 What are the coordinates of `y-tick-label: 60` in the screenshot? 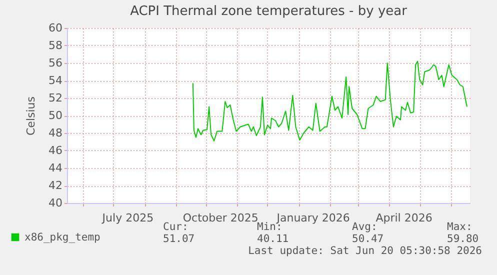 It's located at (55, 28).